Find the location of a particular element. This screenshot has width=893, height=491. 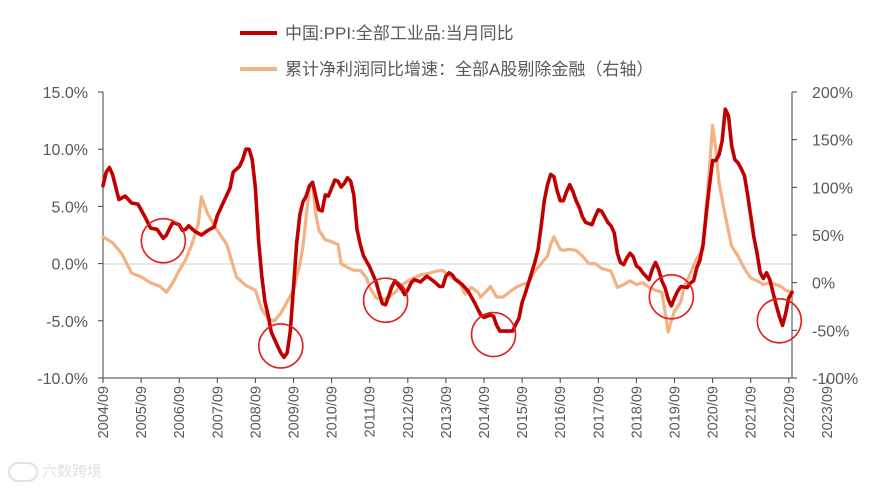

x-tick-label: 2005/09 is located at coordinates (142, 412).